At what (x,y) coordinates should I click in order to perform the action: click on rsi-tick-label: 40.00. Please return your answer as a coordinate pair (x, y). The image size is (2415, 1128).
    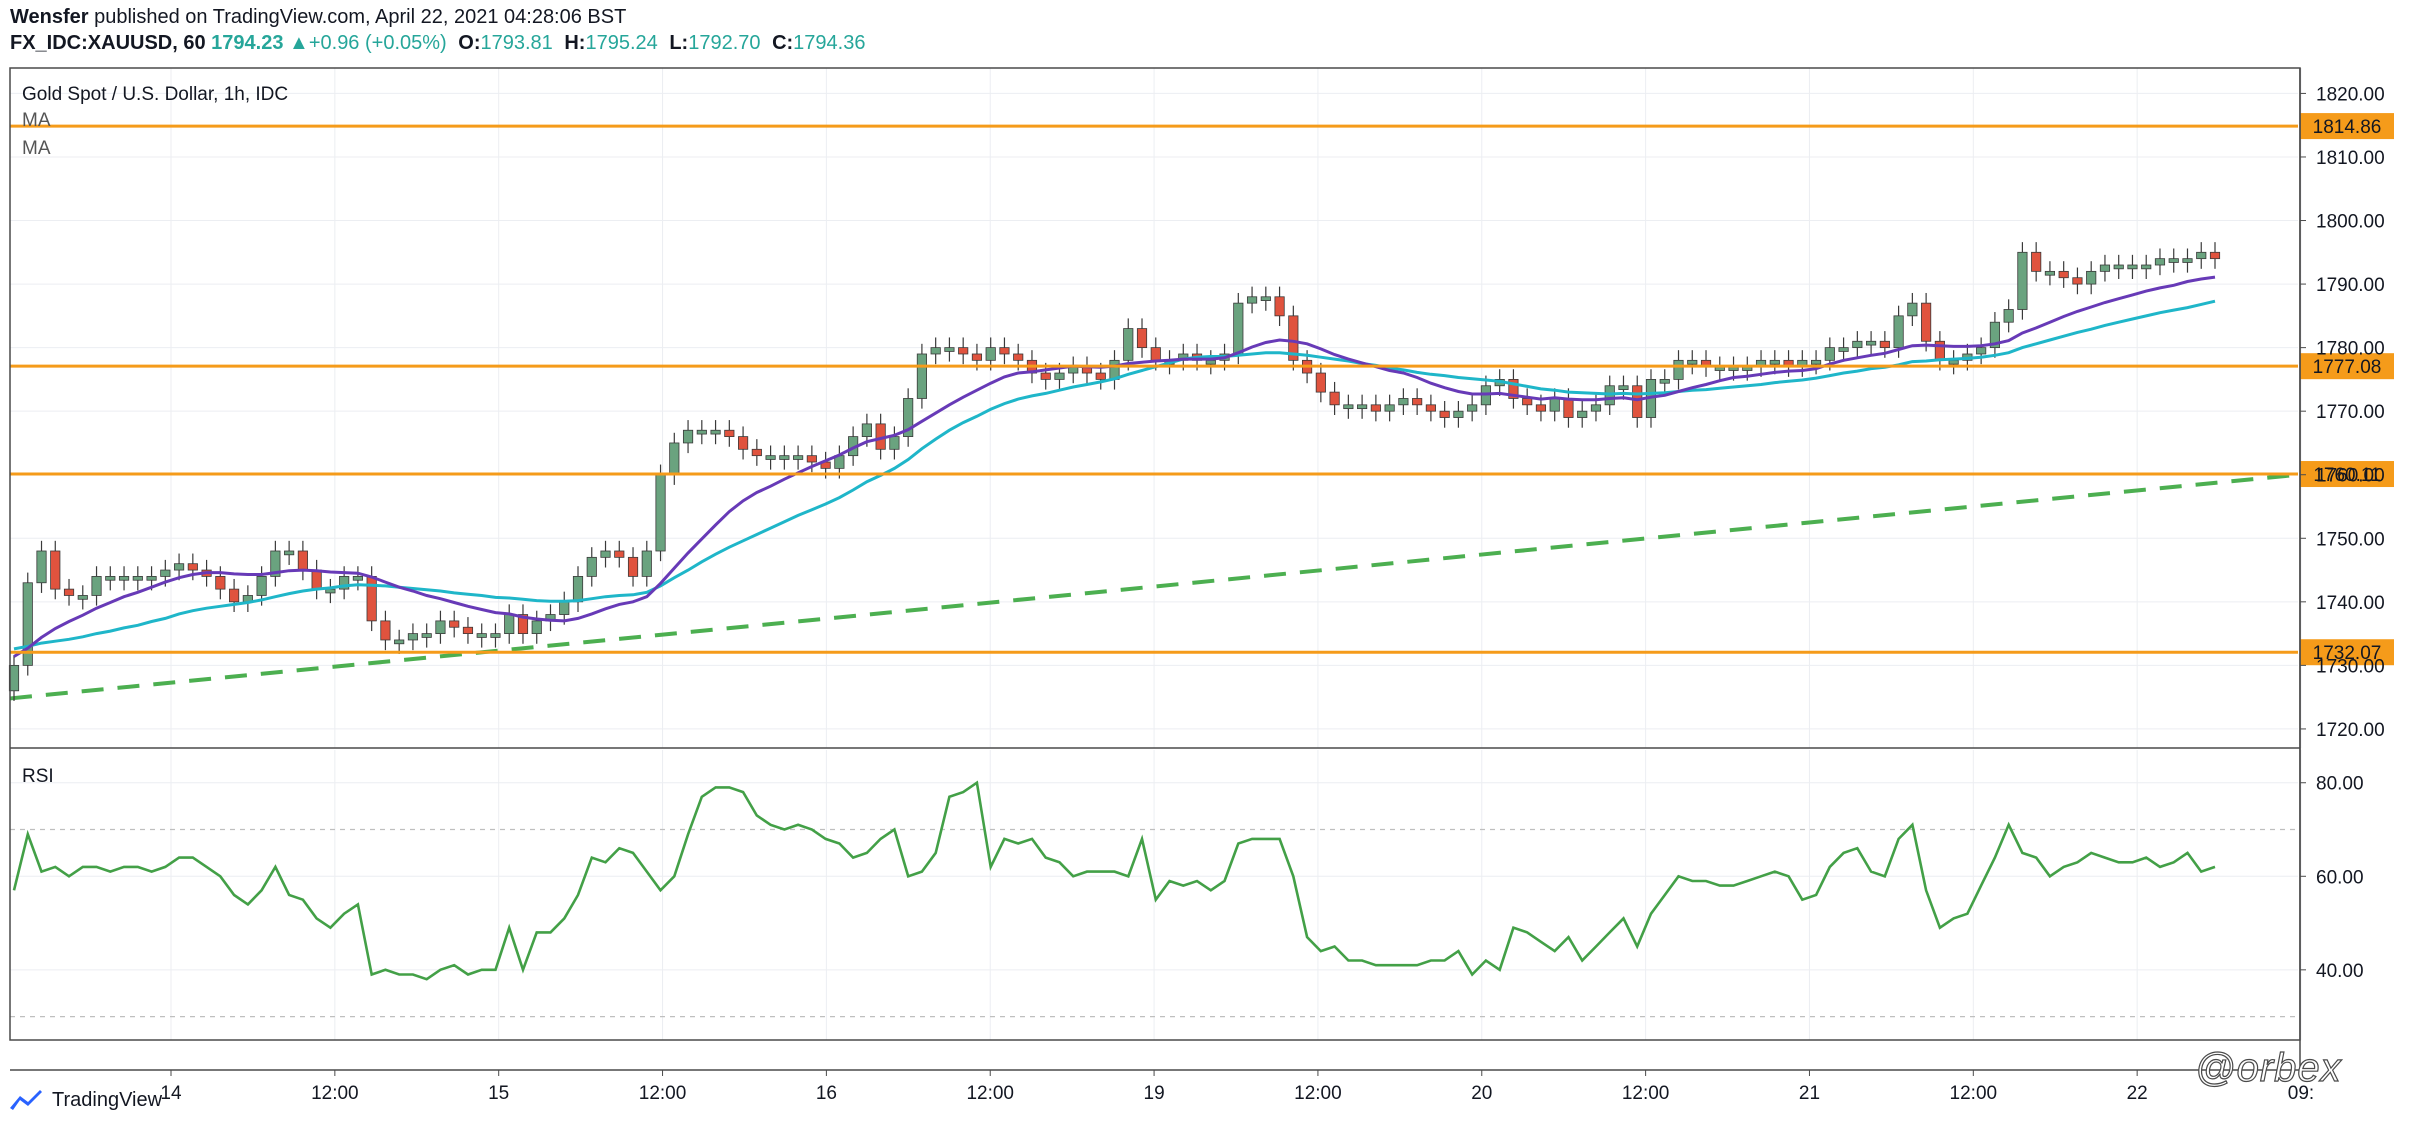
    Looking at the image, I should click on (2340, 971).